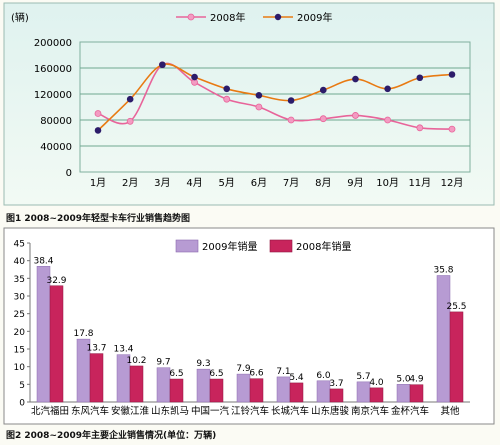 The height and width of the screenshot is (445, 500). Describe the element at coordinates (19, 245) in the screenshot. I see `y-tick-label: 45` at that location.